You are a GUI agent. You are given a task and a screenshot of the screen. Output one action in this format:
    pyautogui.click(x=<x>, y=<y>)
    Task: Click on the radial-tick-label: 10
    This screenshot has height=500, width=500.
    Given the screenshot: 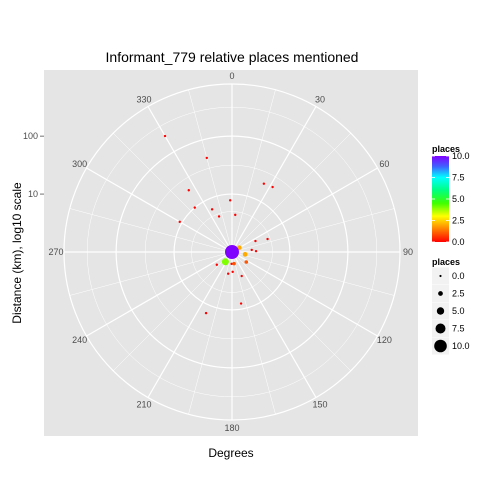 What is the action you would take?
    pyautogui.click(x=33, y=194)
    